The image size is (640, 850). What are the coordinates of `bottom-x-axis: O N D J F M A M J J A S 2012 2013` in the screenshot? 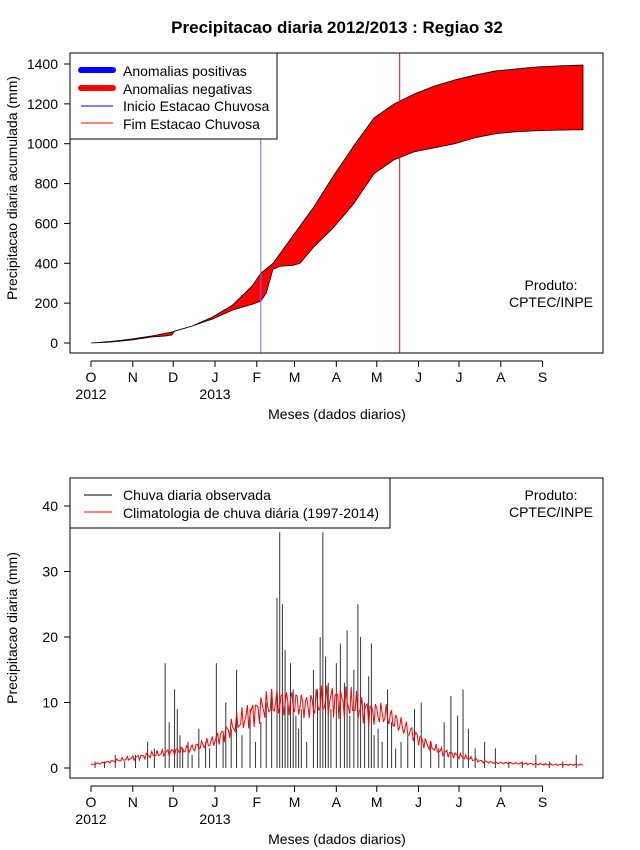 It's located at (311, 806).